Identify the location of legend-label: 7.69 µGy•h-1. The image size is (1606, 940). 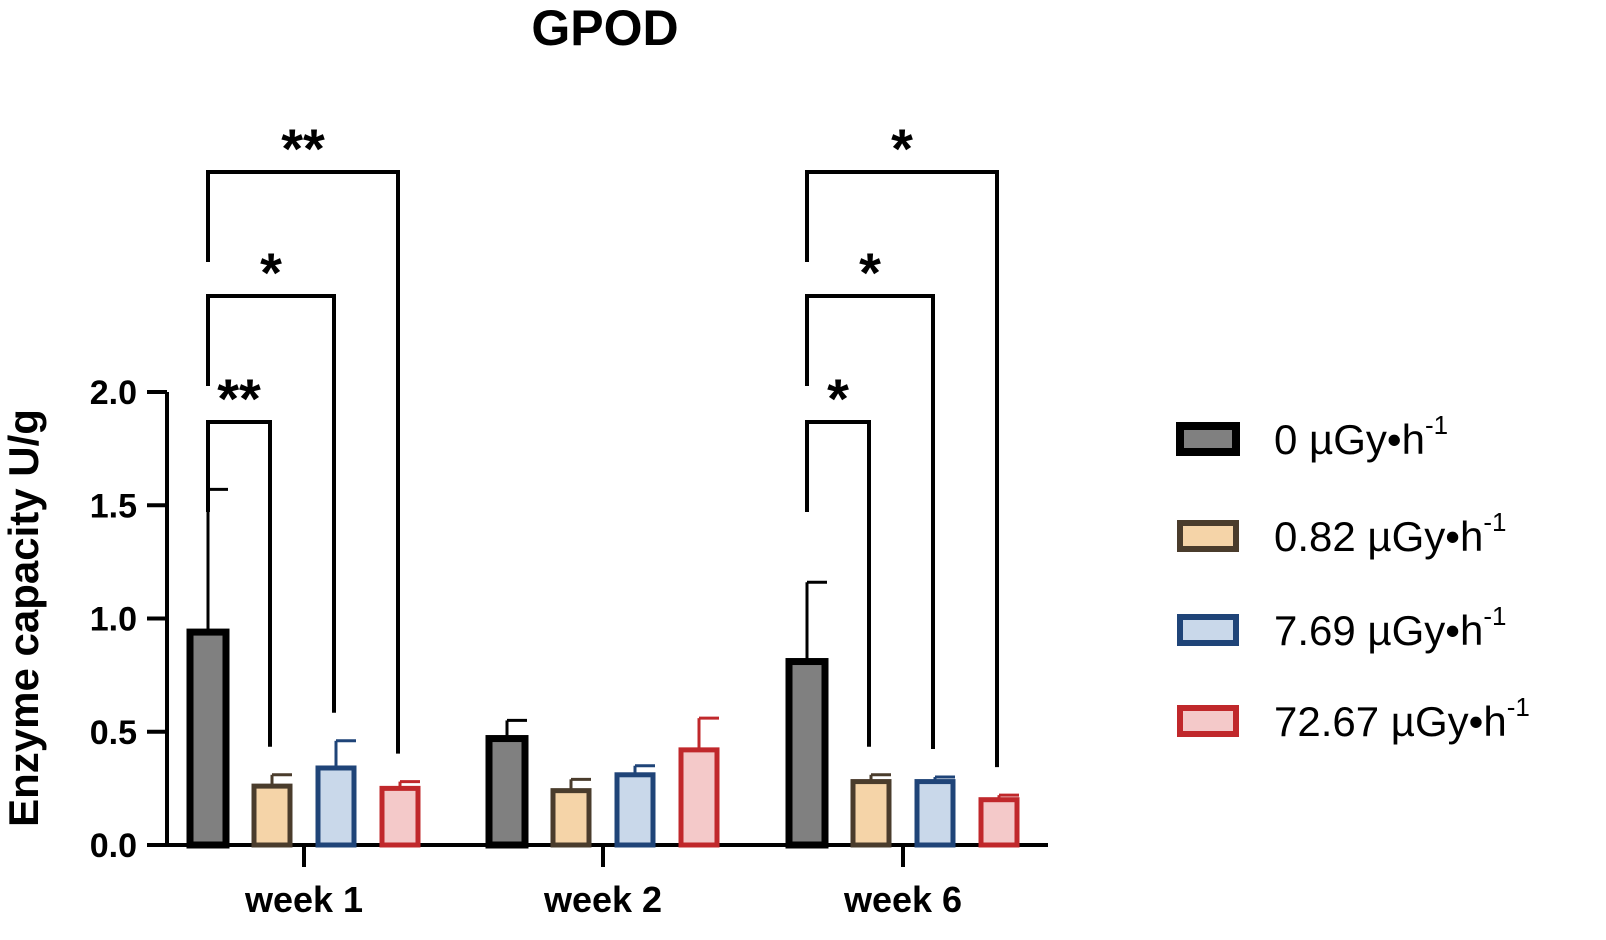
(1390, 627).